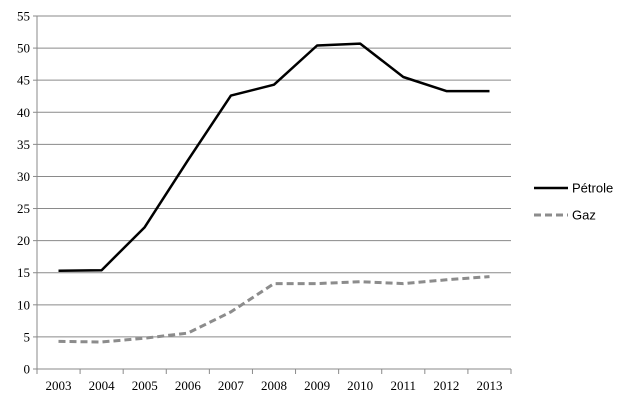  Describe the element at coordinates (23, 144) in the screenshot. I see `y-tick-label: 35` at that location.